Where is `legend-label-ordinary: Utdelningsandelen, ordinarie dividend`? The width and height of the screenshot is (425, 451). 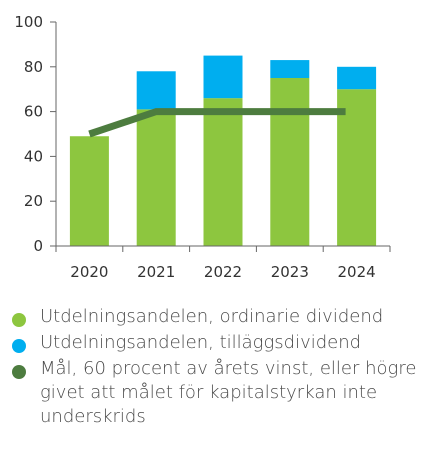
legend-label-ordinary: Utdelningsandelen, ordinarie dividend is located at coordinates (212, 316).